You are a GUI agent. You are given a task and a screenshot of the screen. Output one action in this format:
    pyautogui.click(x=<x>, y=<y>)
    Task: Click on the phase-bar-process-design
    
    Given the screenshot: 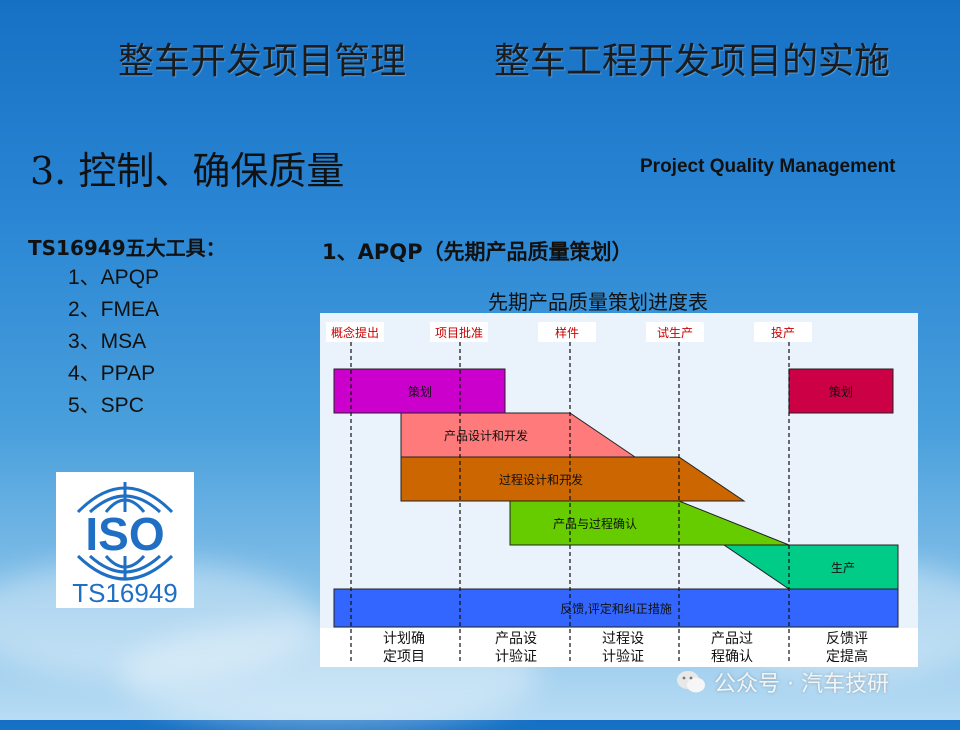 What is the action you would take?
    pyautogui.click(x=573, y=479)
    